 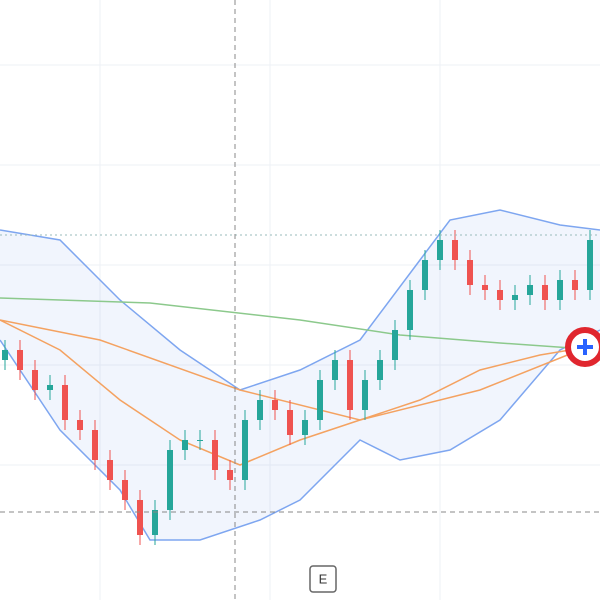 I want to click on add-button, so click(x=582, y=347).